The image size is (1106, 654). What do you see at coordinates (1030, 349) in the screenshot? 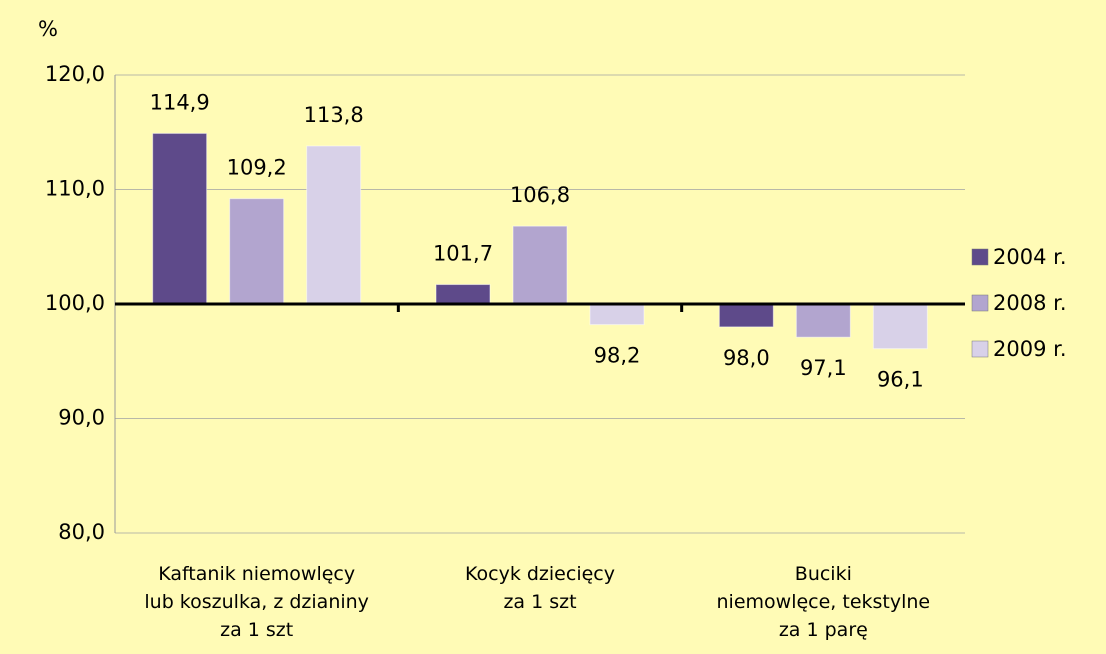
I see `legend-label: 2009 r.` at bounding box center [1030, 349].